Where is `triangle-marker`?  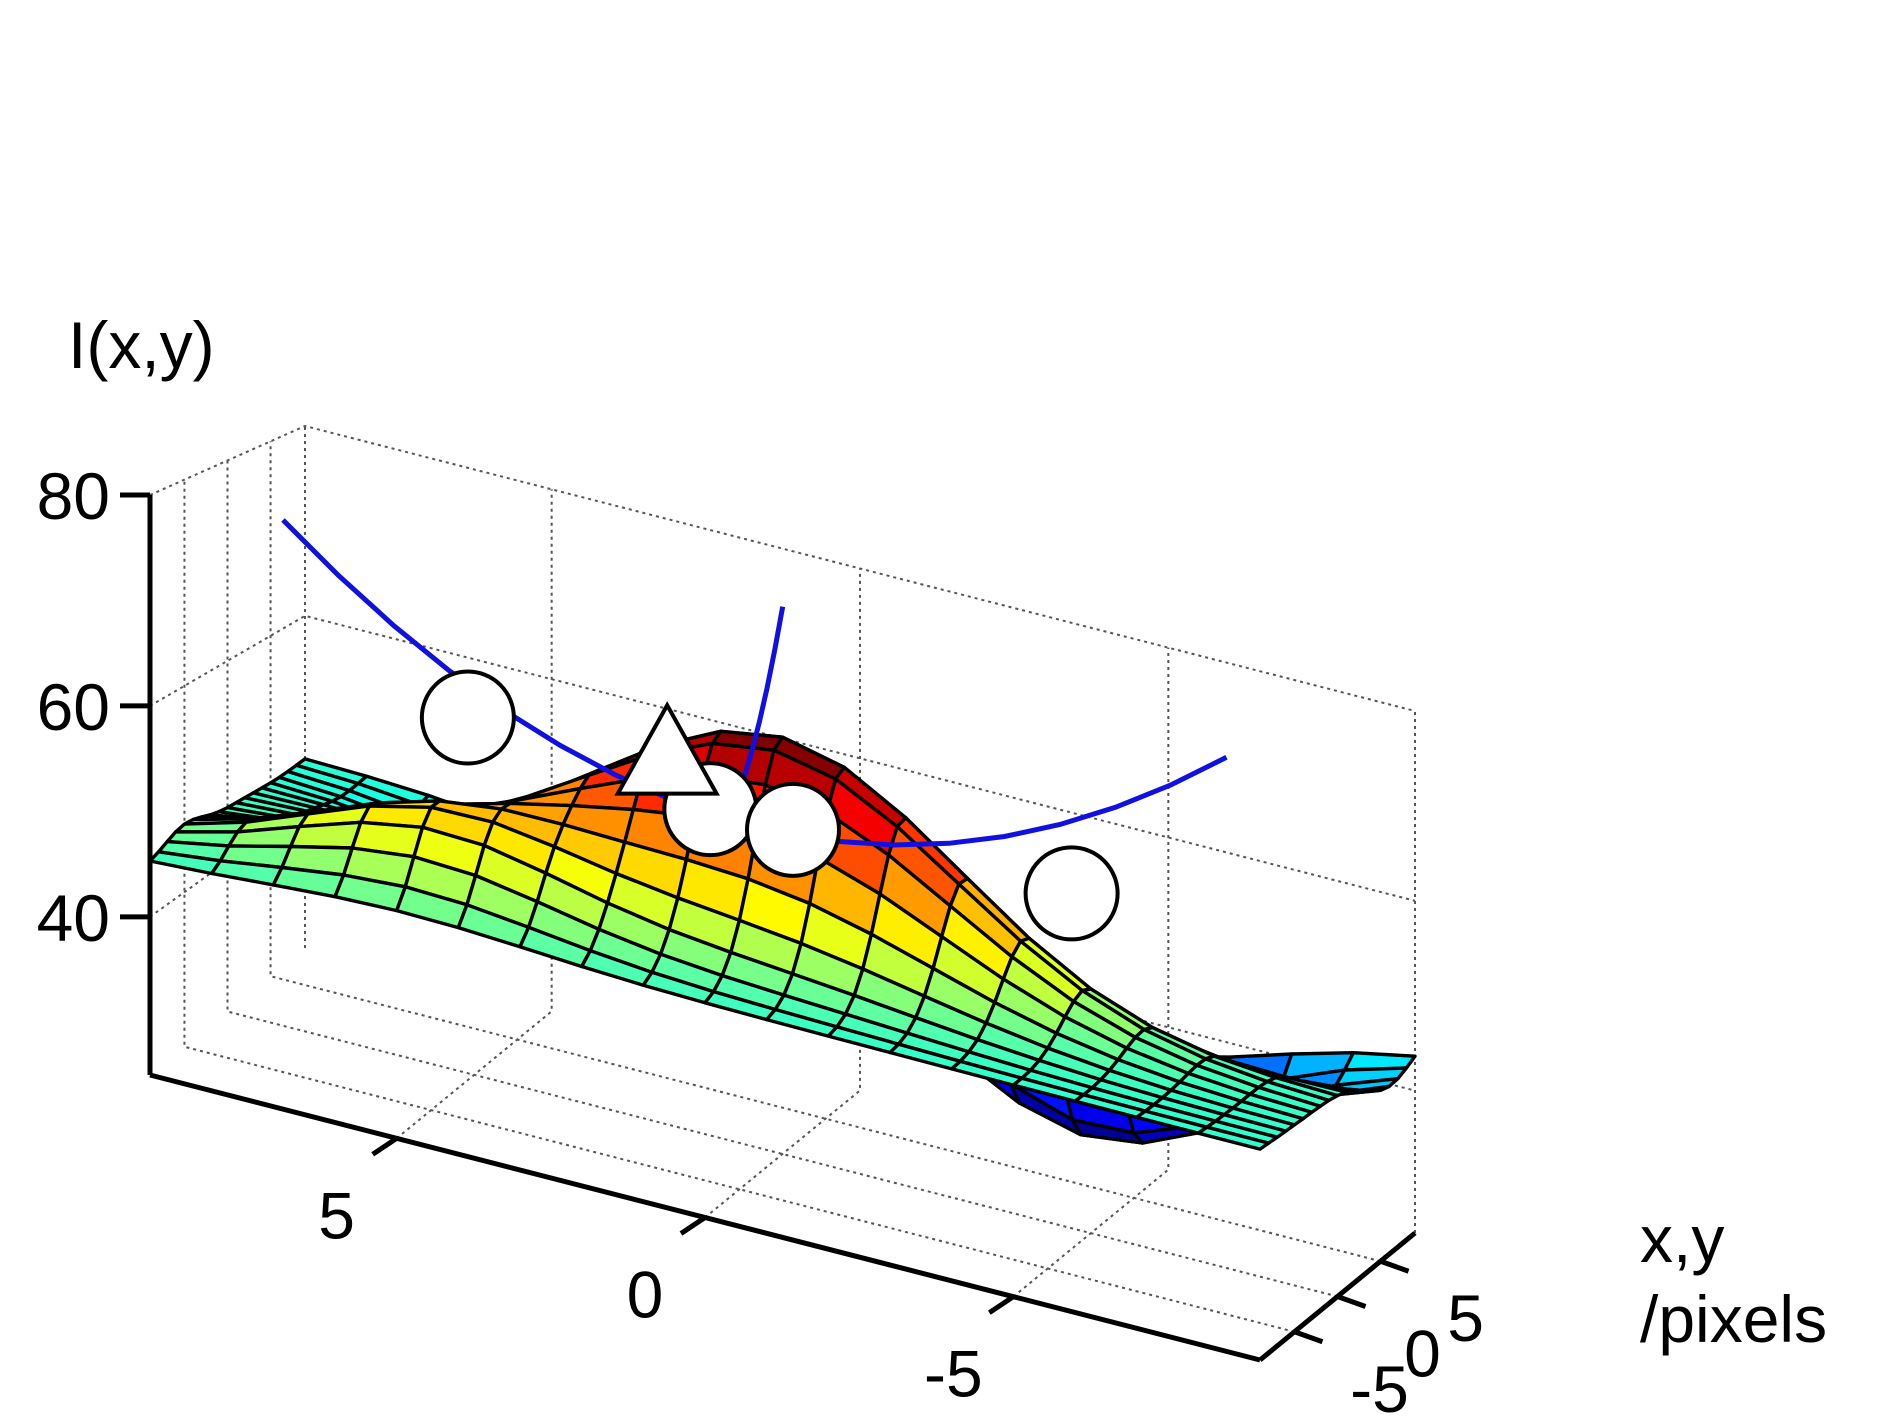
triangle-marker is located at coordinates (667, 748).